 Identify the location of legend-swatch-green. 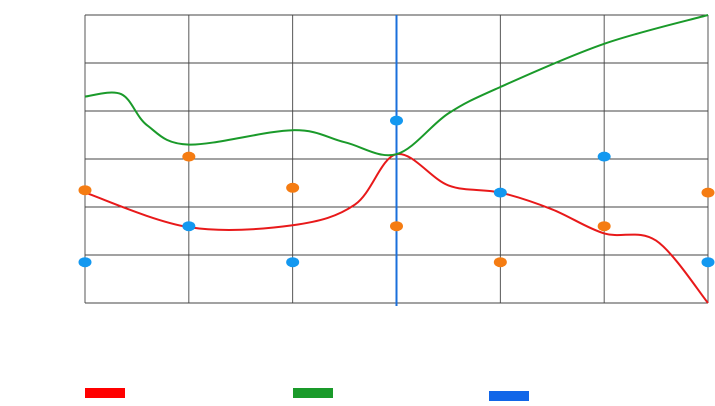
(313, 393).